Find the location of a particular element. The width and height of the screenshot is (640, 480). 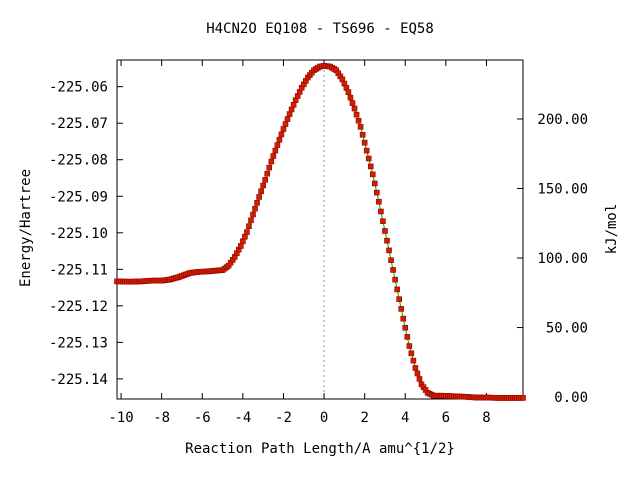

y2-tick-label: 50.00 is located at coordinates (567, 329).